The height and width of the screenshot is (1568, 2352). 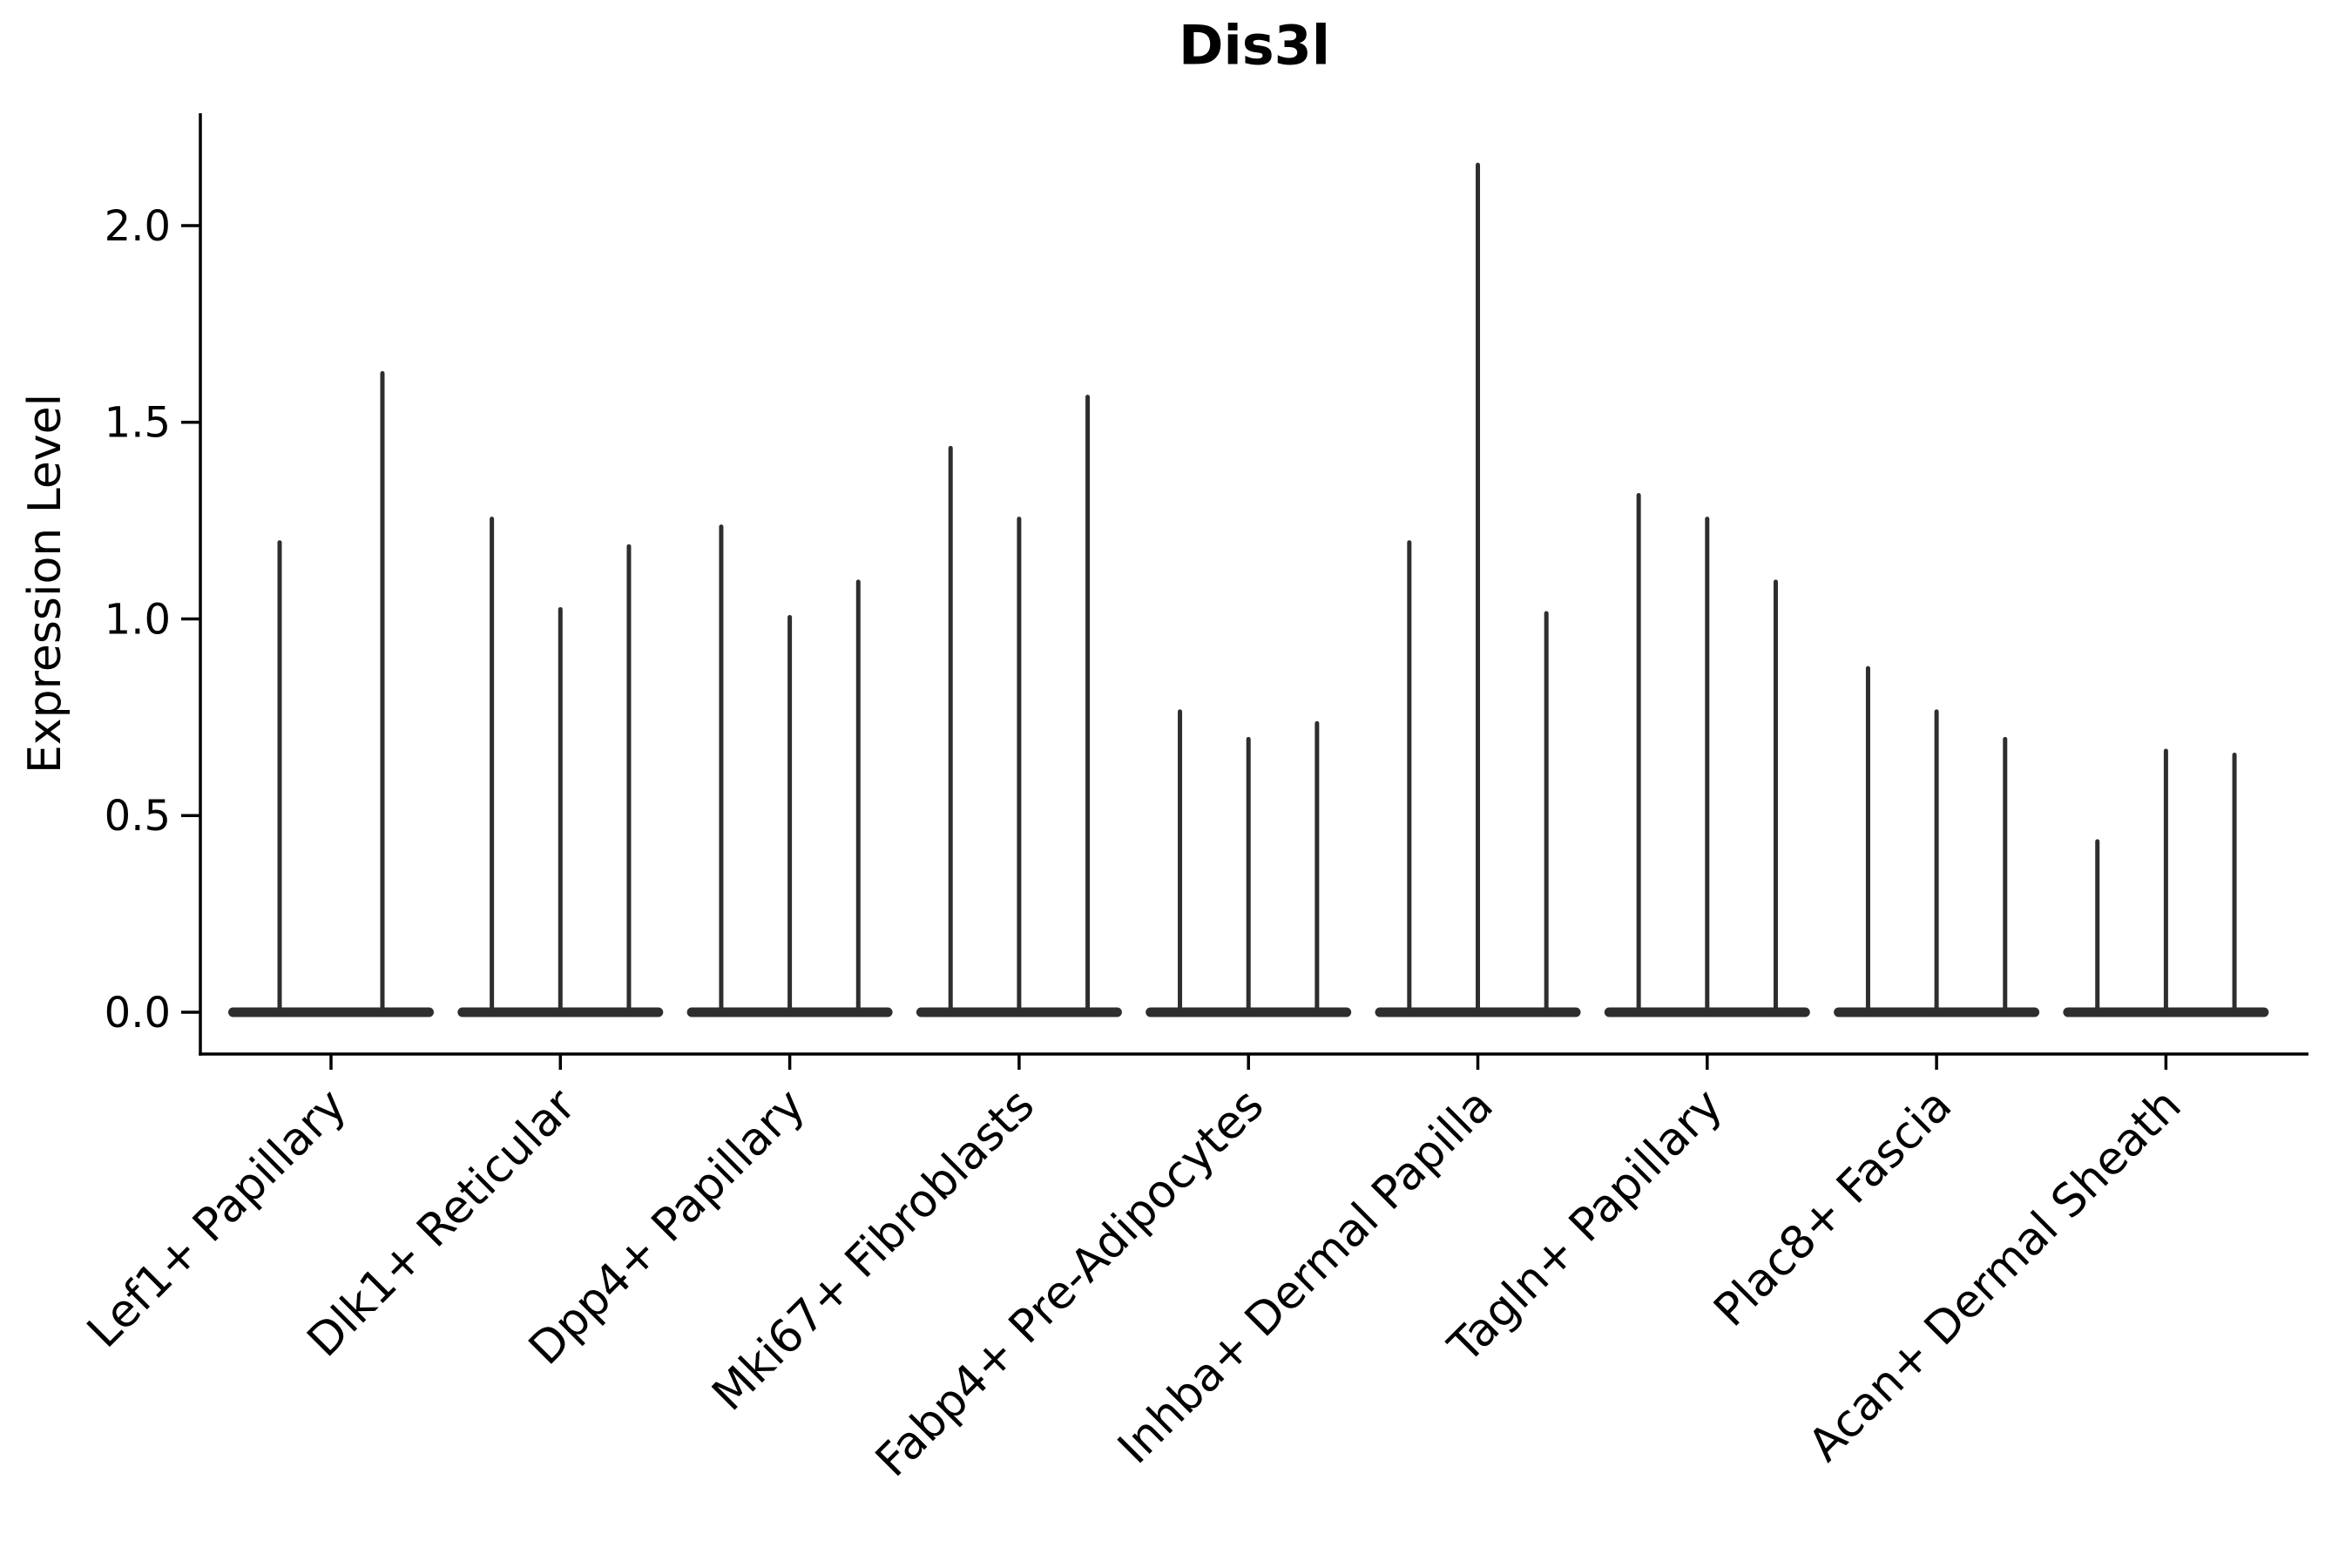 What do you see at coordinates (138, 423) in the screenshot?
I see `y-tick-label: 1.5` at bounding box center [138, 423].